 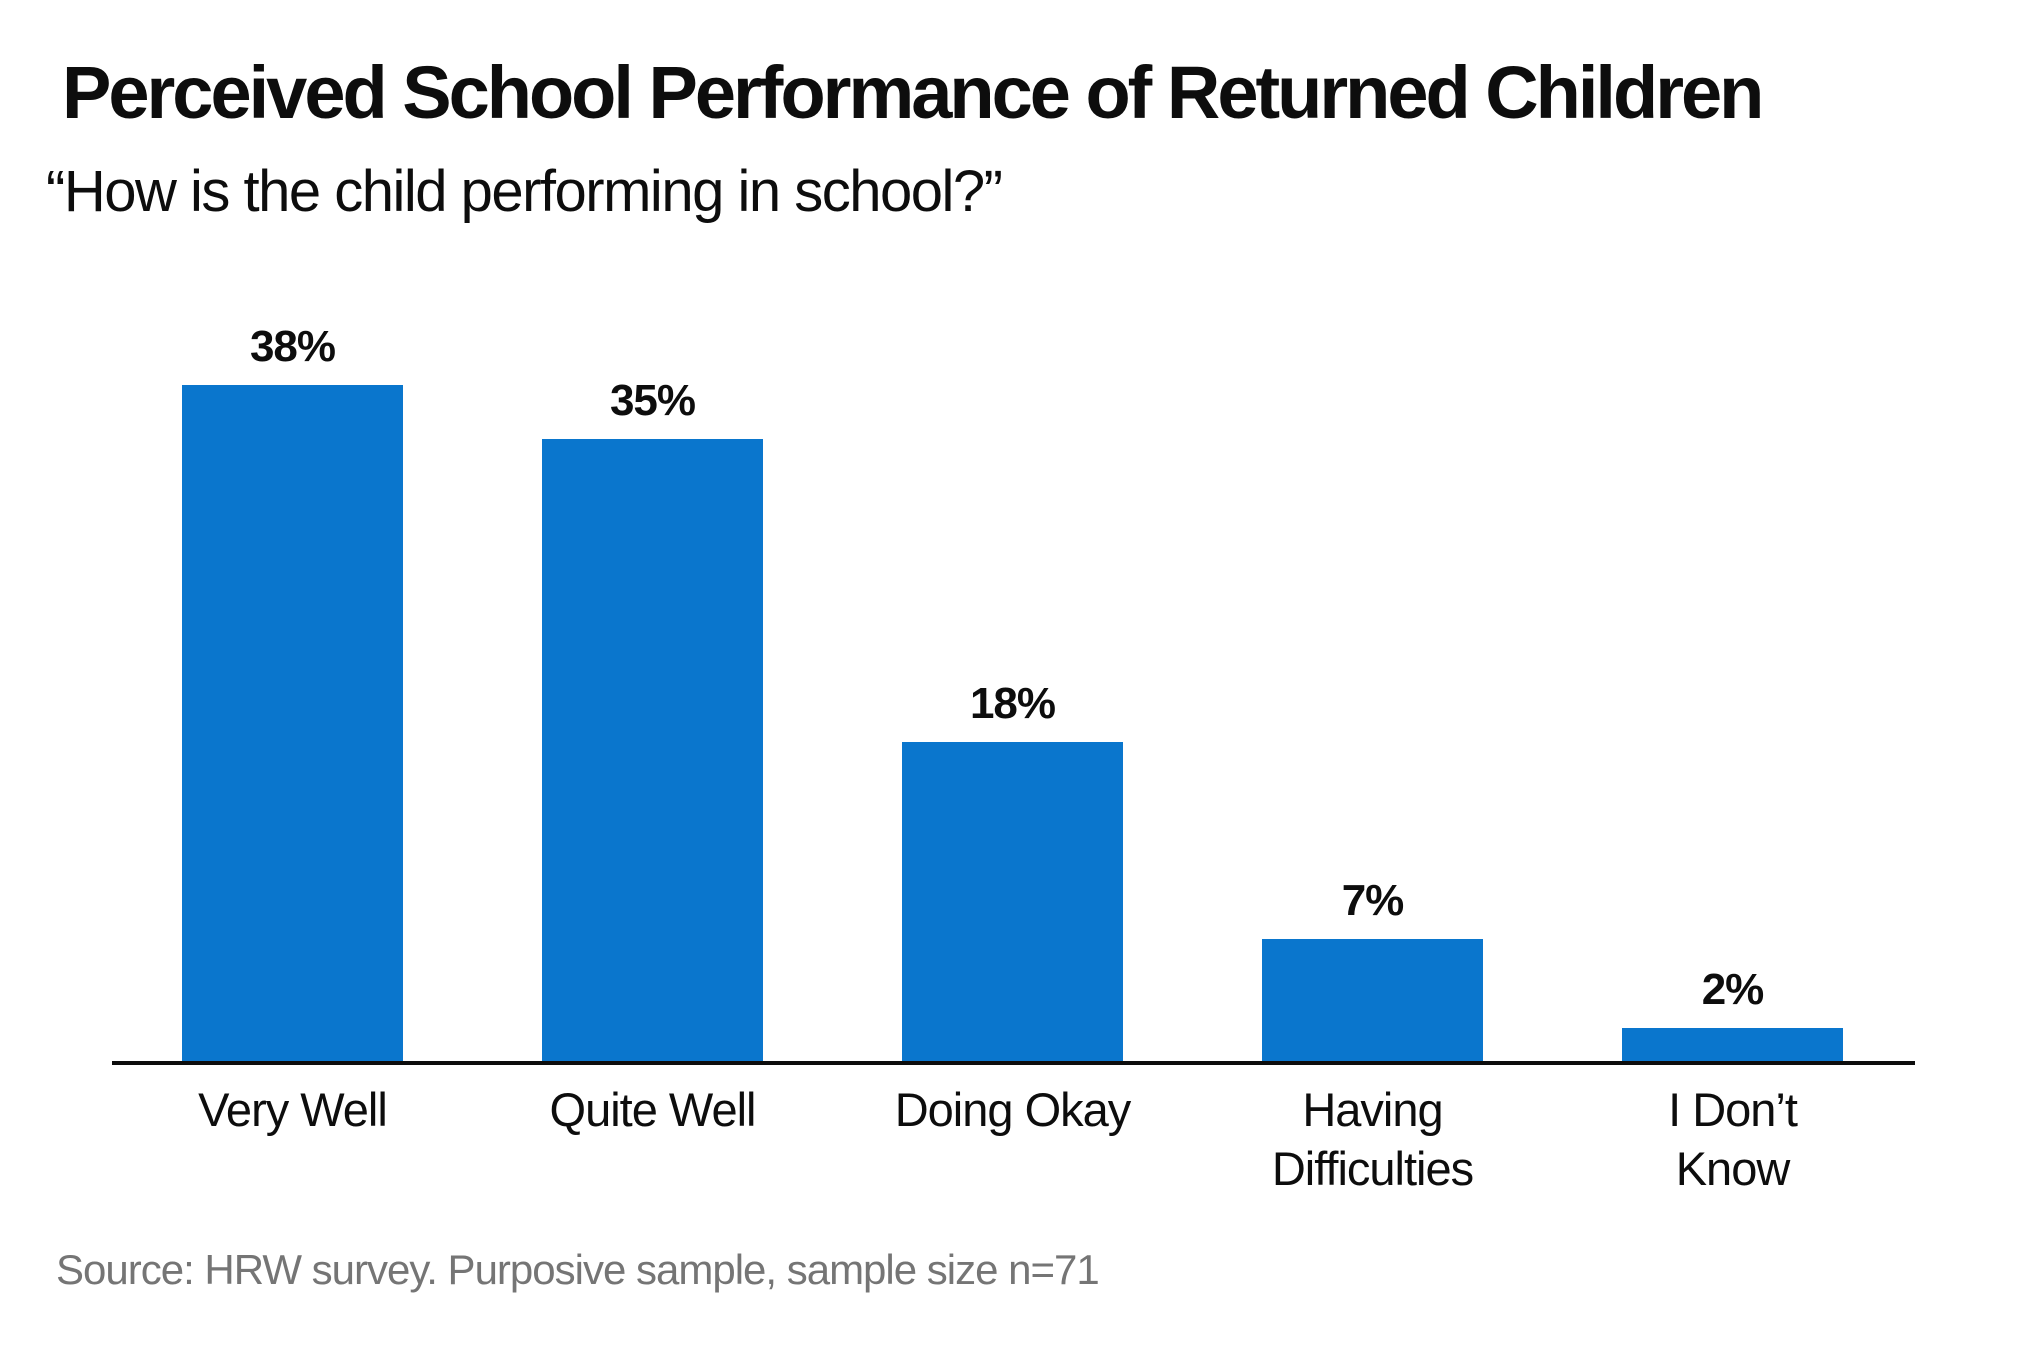 I want to click on bar-category-label-line: Quite Well, so click(x=653, y=1109).